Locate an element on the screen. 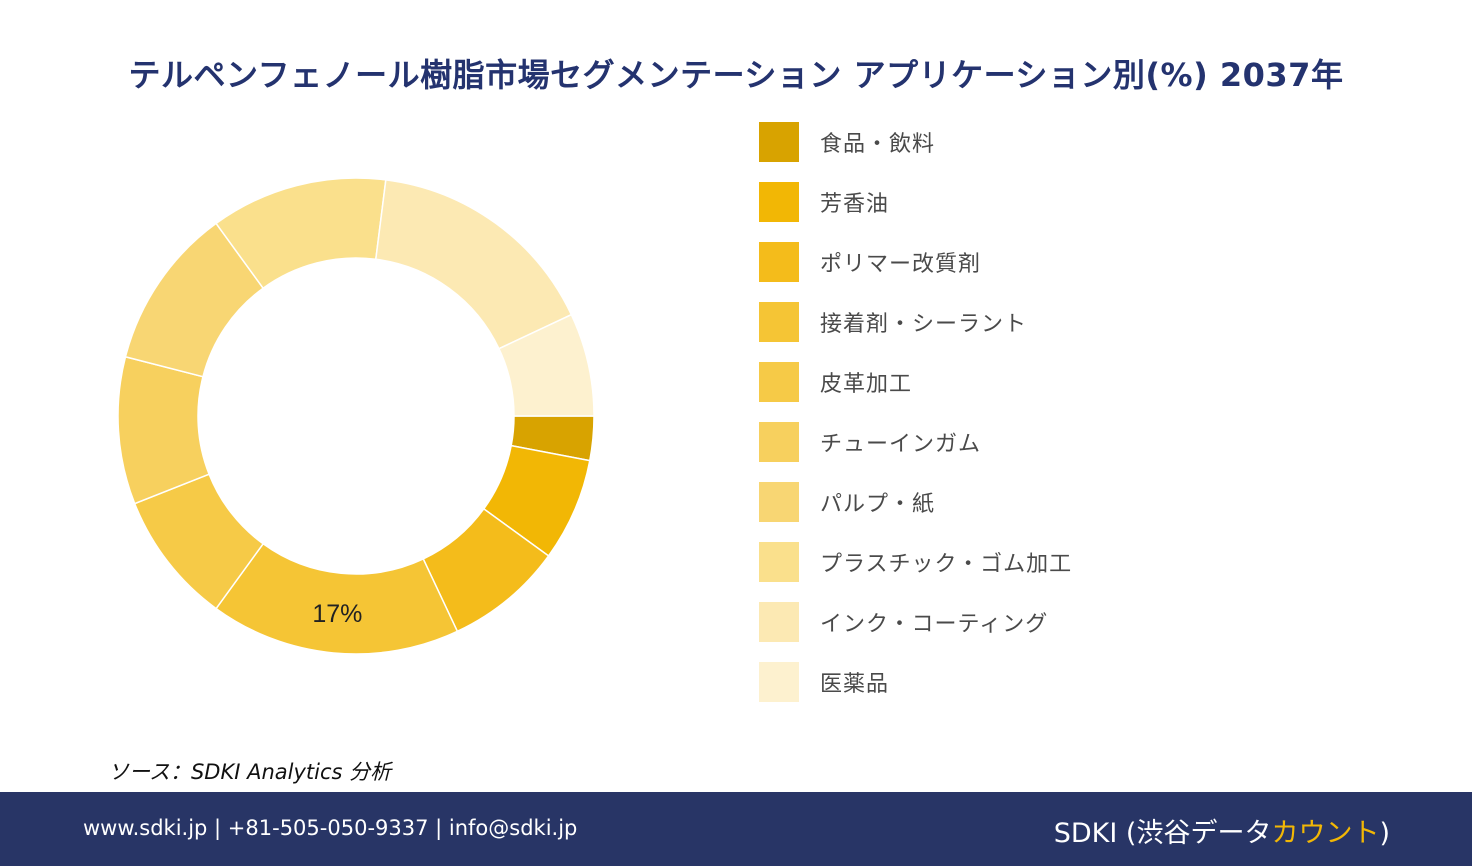 The height and width of the screenshot is (866, 1472). legend-label: インク・コーティング is located at coordinates (934, 624).